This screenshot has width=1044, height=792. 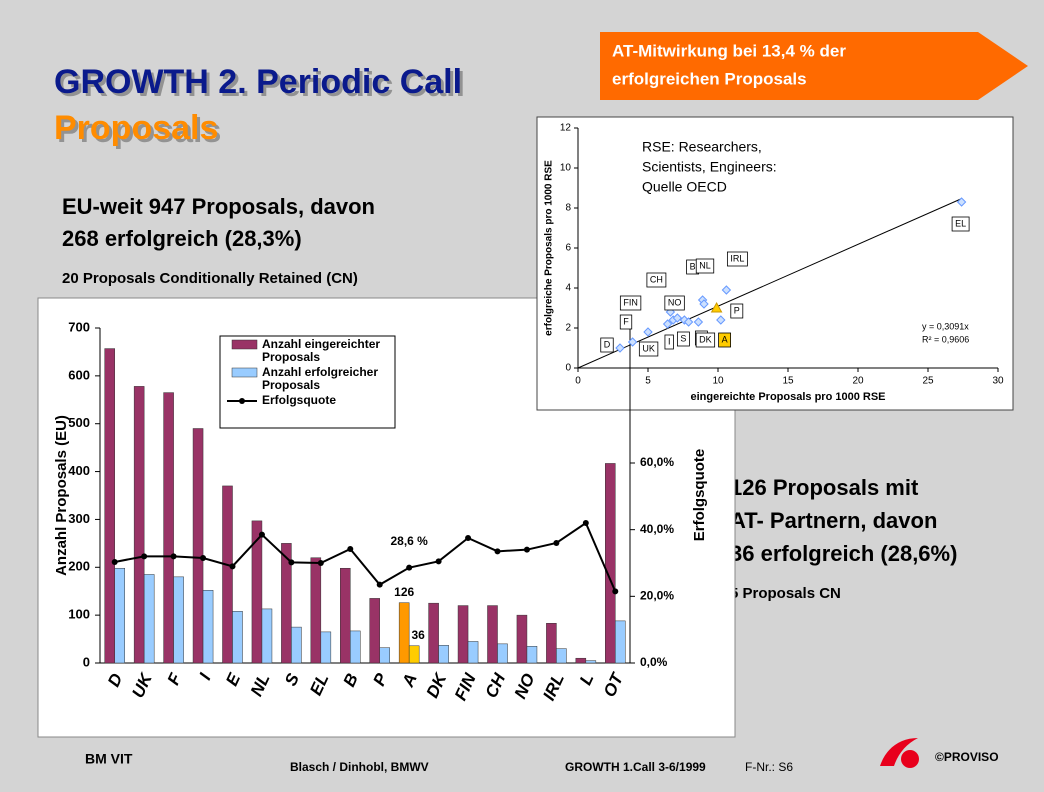 I want to click on y2-tick-label: 0,0%, so click(x=654, y=662).